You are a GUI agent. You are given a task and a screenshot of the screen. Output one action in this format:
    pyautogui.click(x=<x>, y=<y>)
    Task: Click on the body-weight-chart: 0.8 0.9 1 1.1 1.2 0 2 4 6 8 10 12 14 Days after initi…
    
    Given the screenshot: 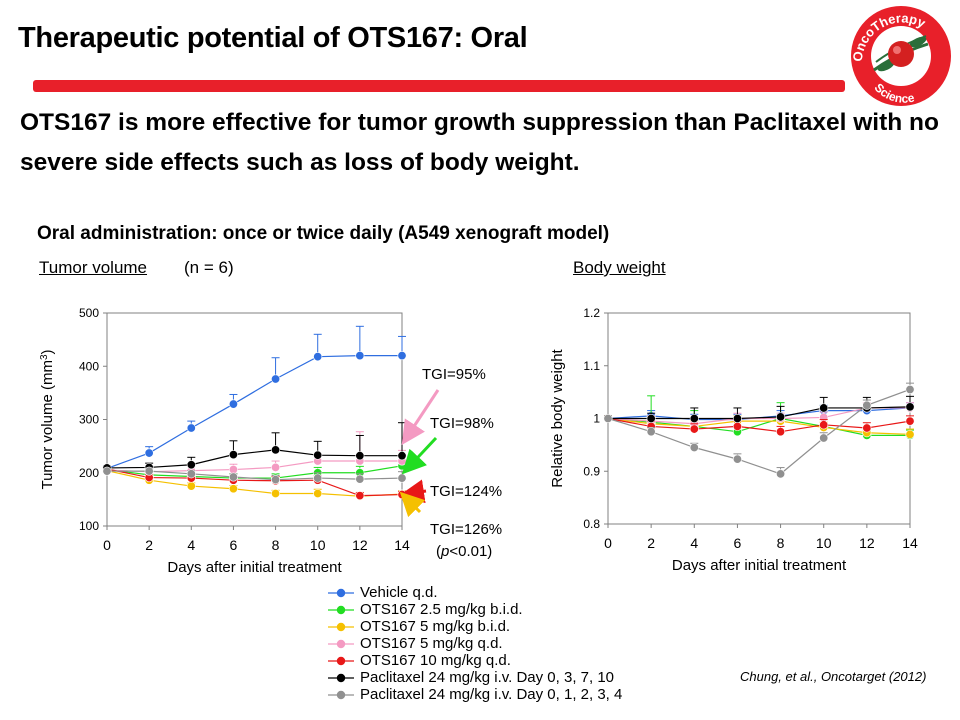 What is the action you would take?
    pyautogui.click(x=733, y=440)
    